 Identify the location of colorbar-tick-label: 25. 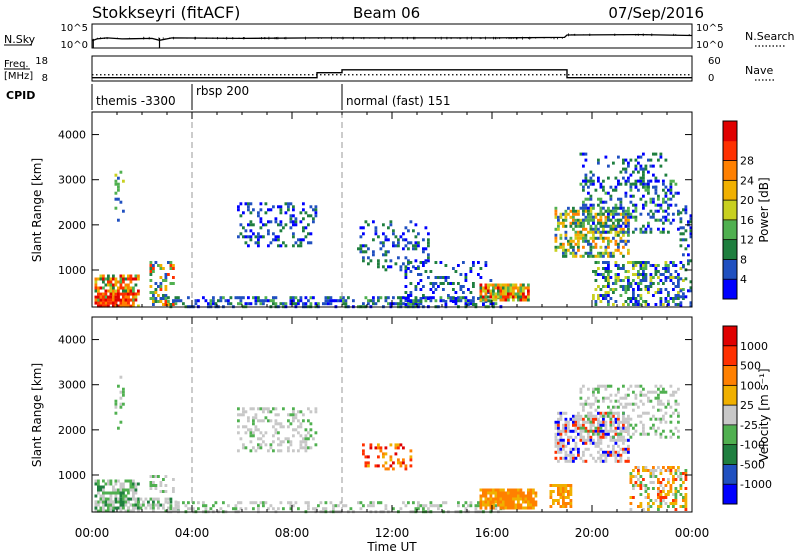
(747, 405).